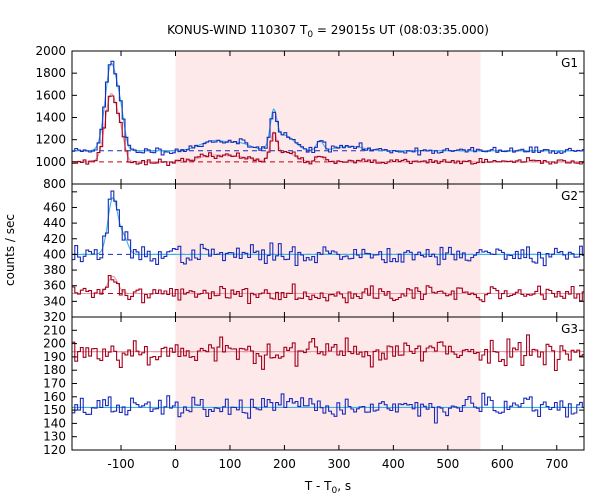 Image resolution: width=600 pixels, height=500 pixels. What do you see at coordinates (237, 30) in the screenshot?
I see `chart-title-main: KONUS-WIND 110307 T` at bounding box center [237, 30].